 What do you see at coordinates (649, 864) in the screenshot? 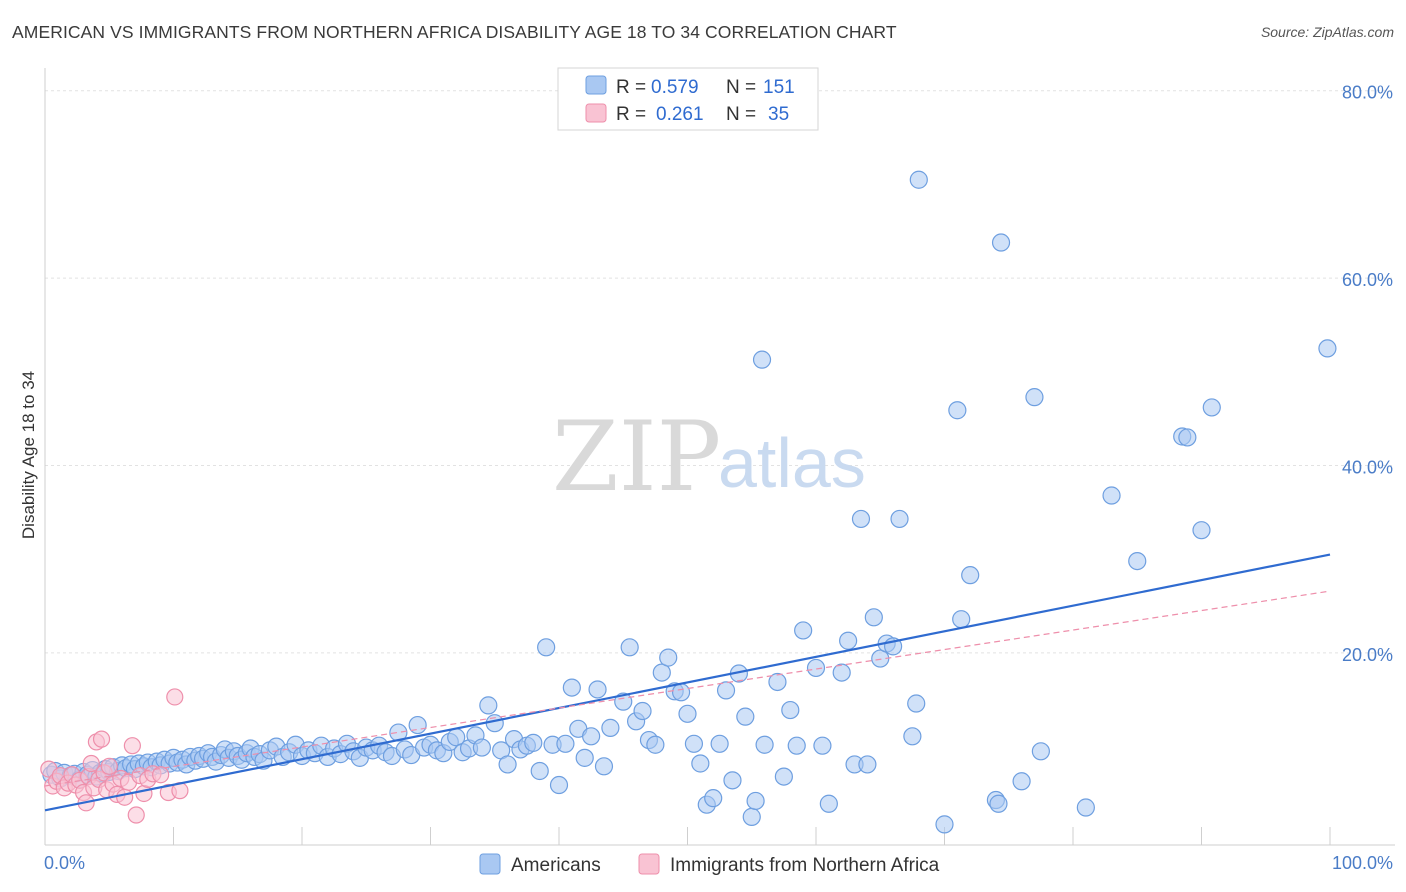
I see `bottom-legend-swatch-immigrants` at bounding box center [649, 864].